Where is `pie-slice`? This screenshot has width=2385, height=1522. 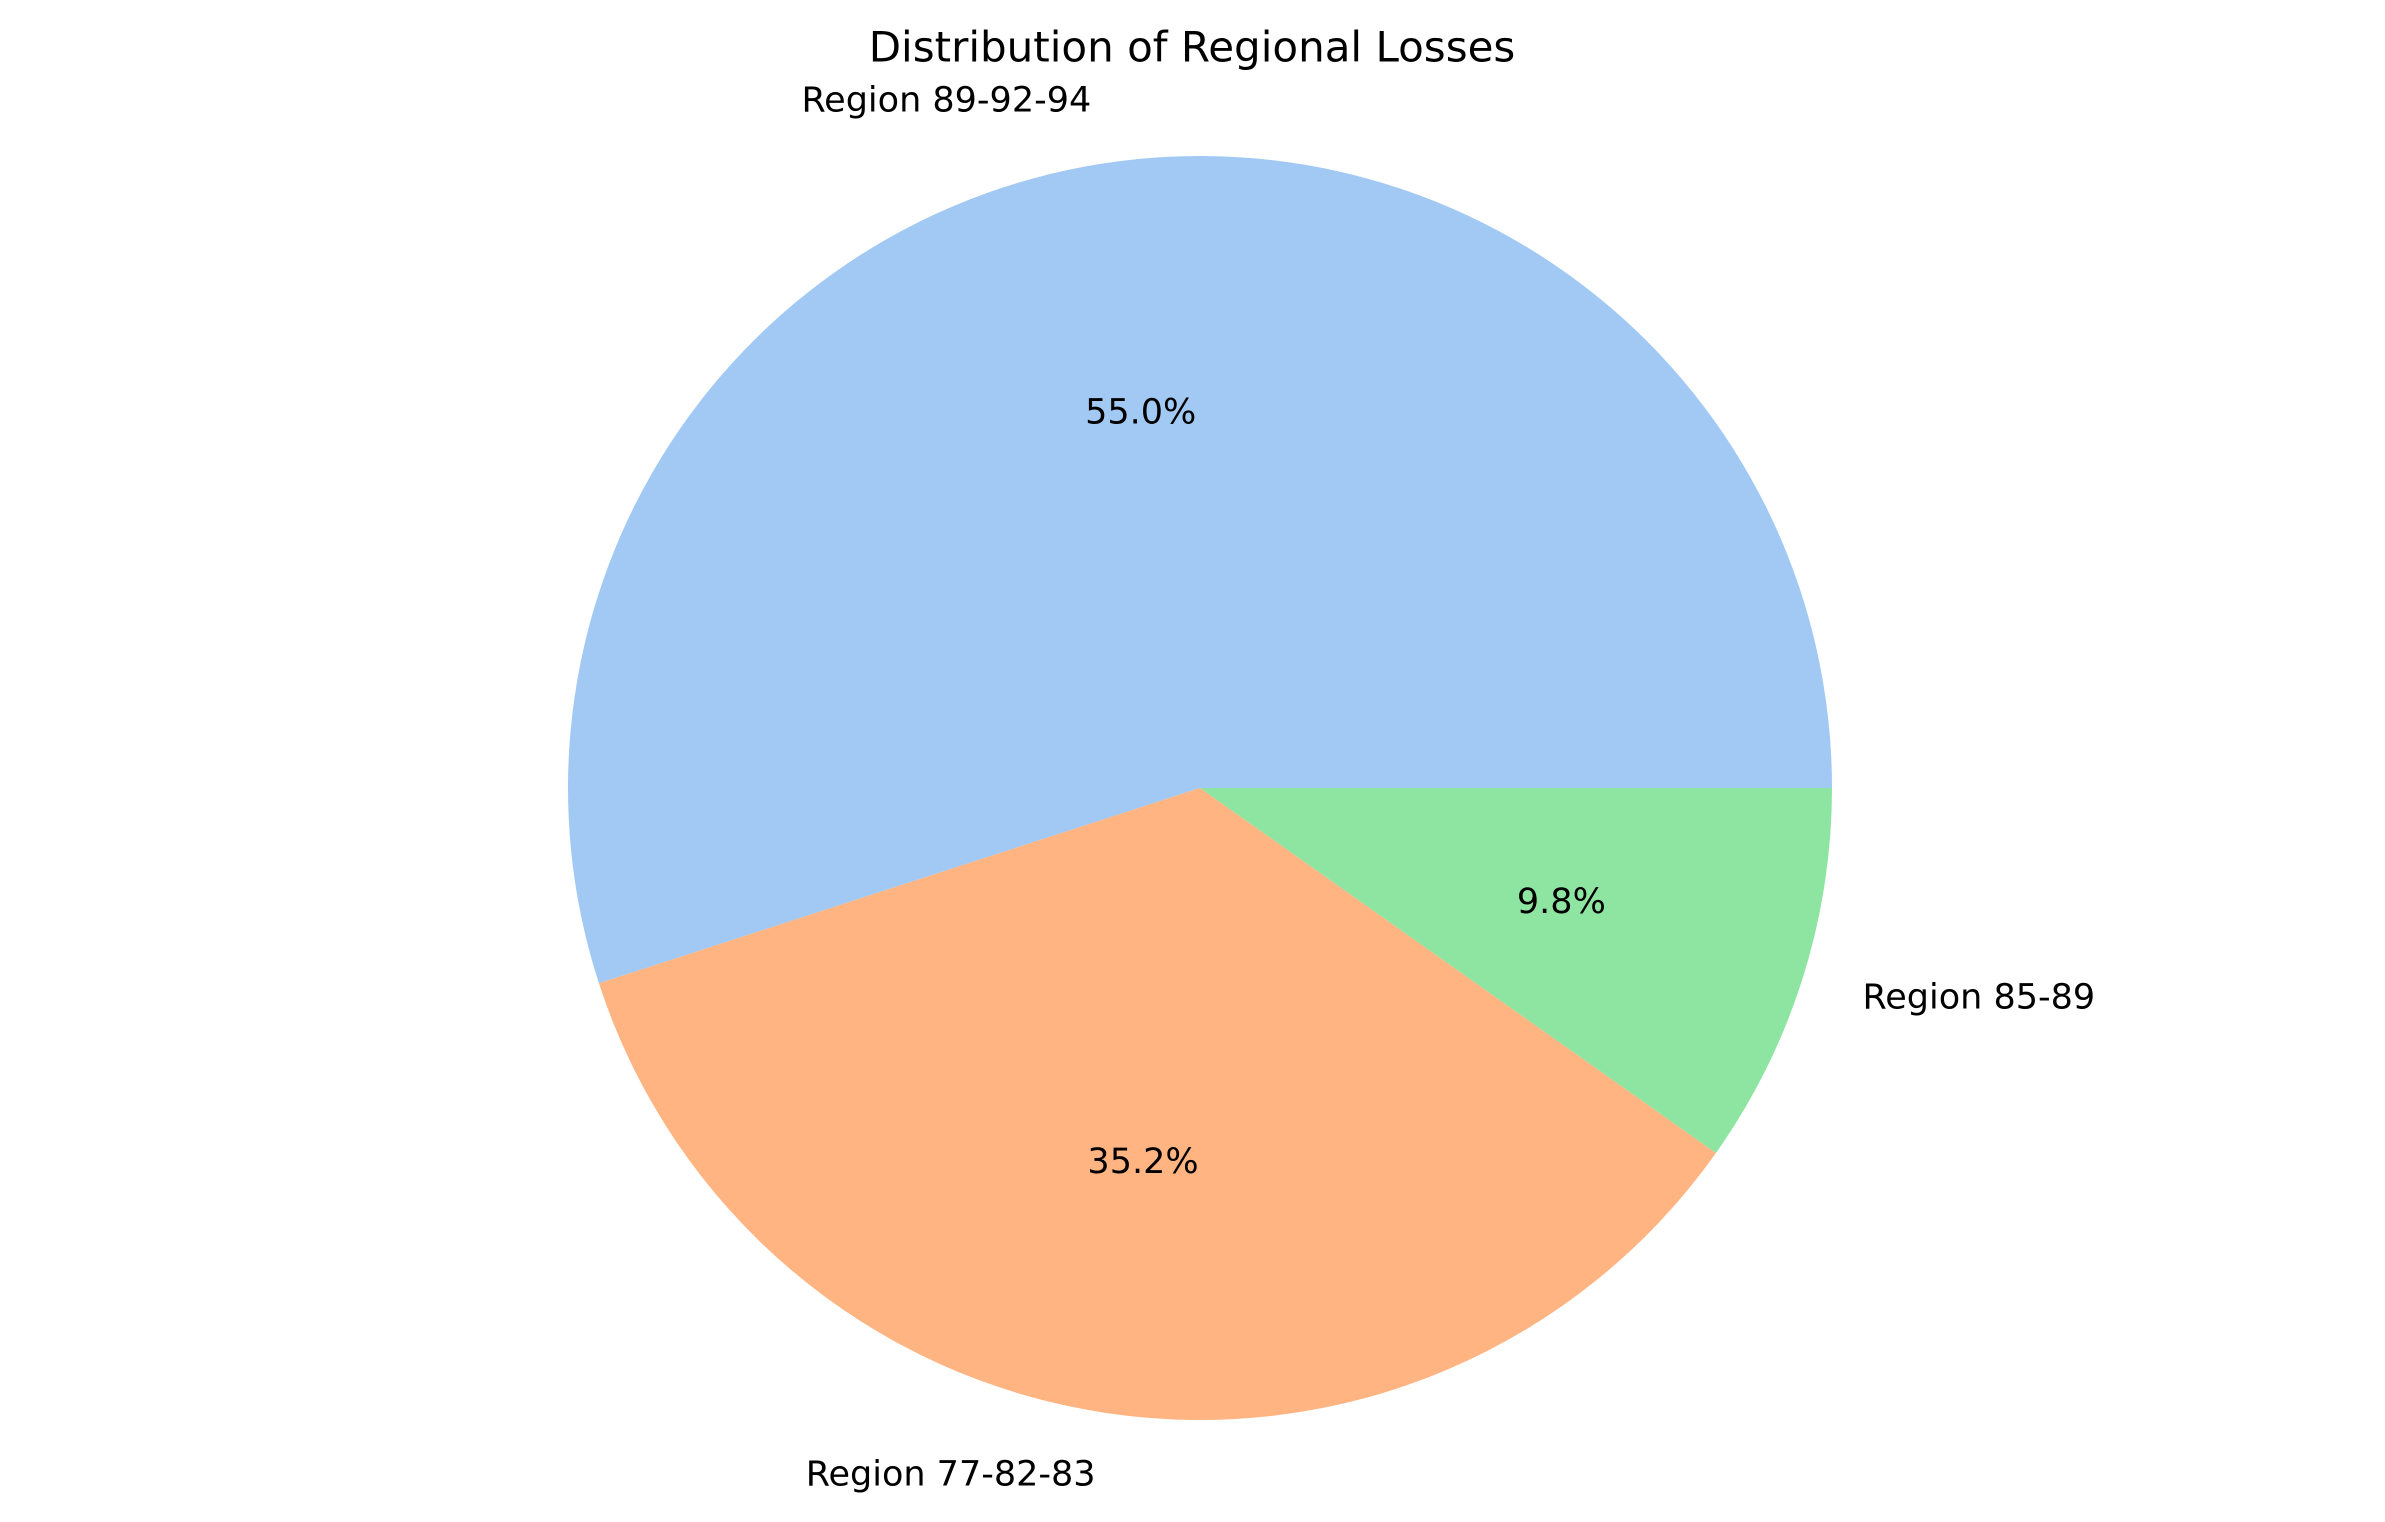
pie-slice is located at coordinates (1516, 971).